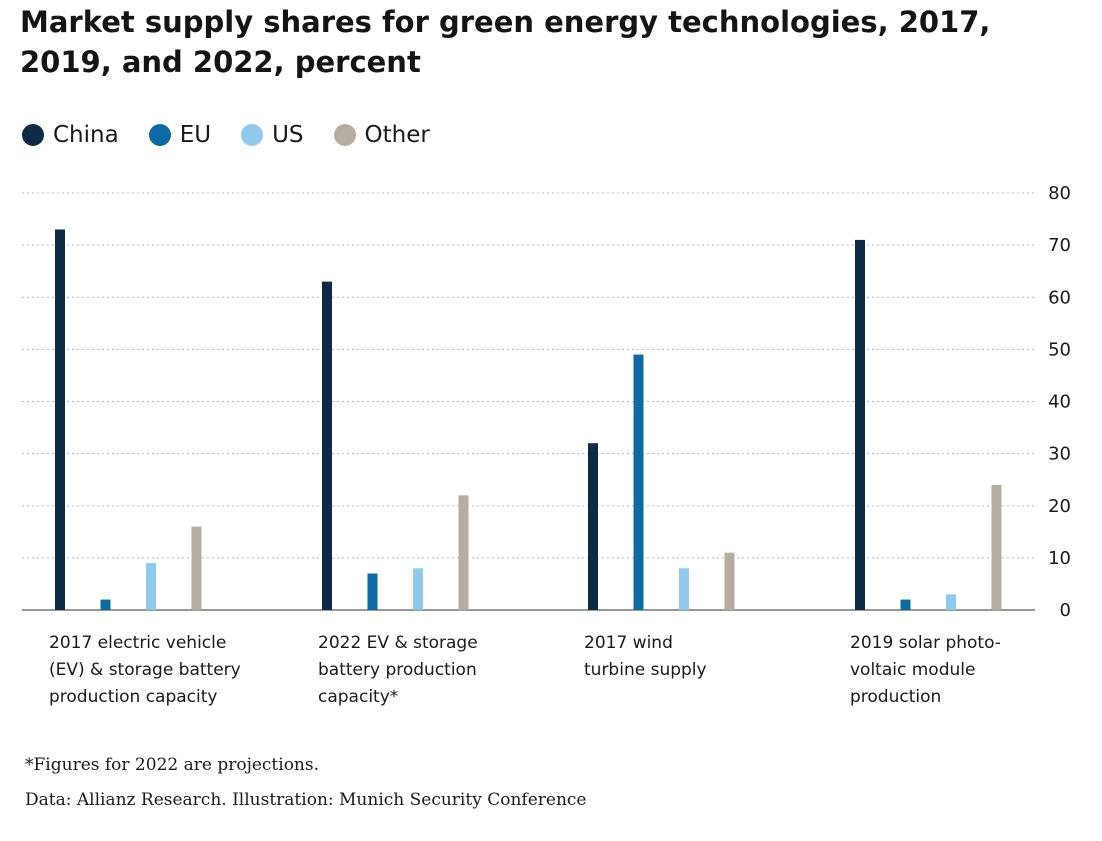 The height and width of the screenshot is (841, 1102). Describe the element at coordinates (252, 135) in the screenshot. I see `legend-swatch-us` at that location.